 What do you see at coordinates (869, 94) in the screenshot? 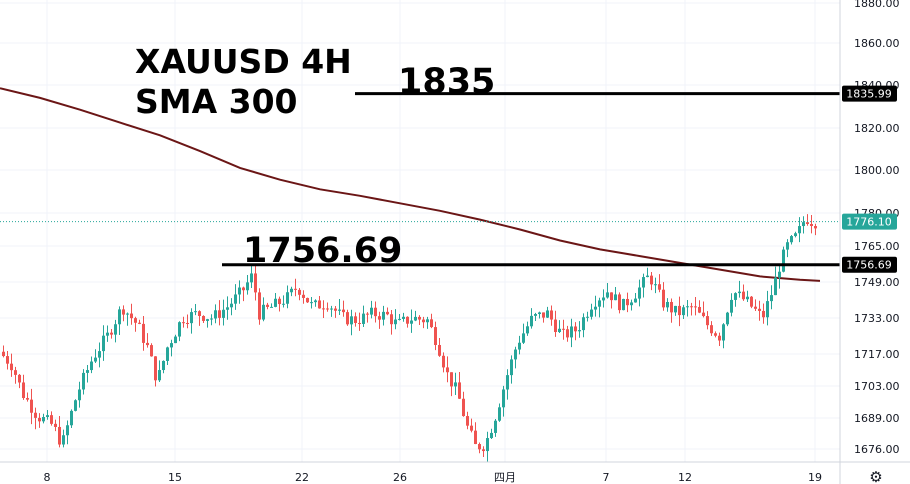
I see `level-badge-1835: 1835.99` at bounding box center [869, 94].